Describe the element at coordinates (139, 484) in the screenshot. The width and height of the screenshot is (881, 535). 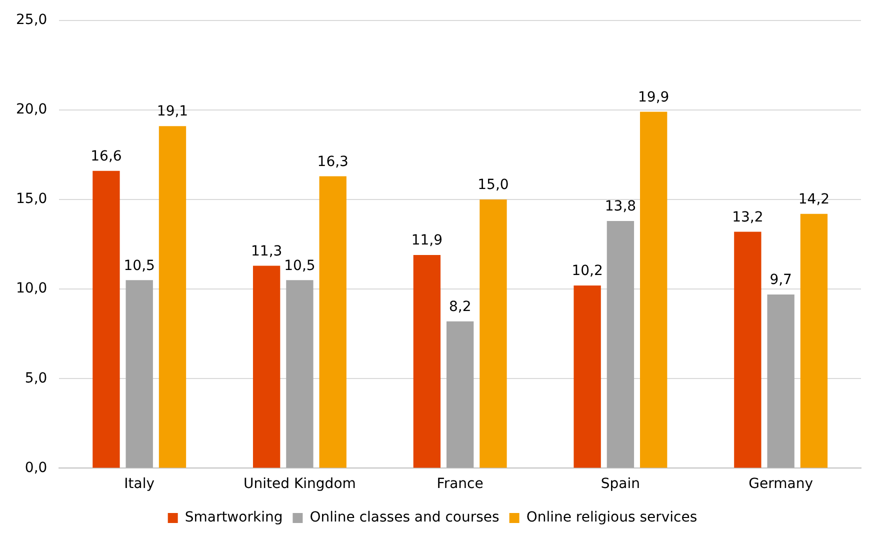
I see `x-tick-label: Italy` at that location.